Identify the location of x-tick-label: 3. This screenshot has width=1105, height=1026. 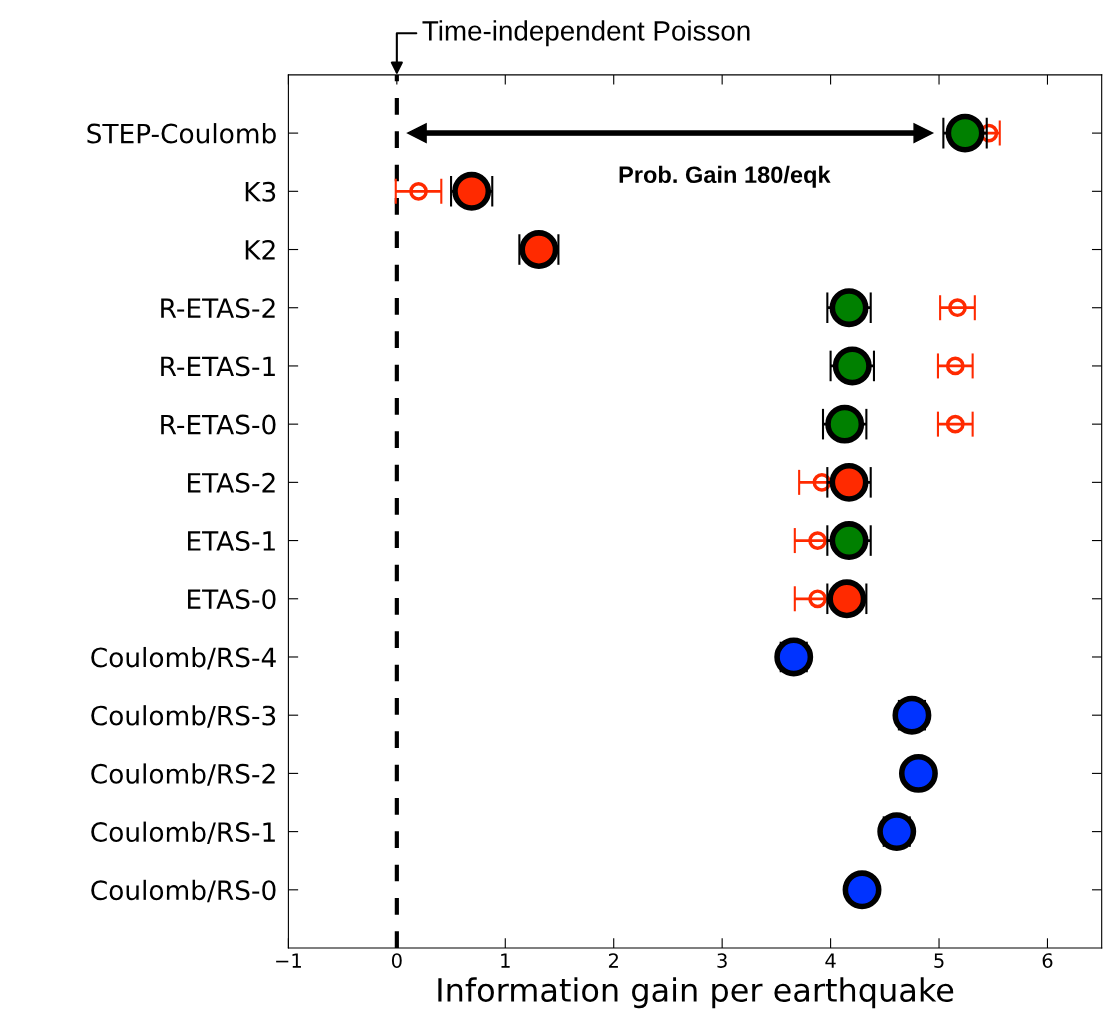
(722, 960).